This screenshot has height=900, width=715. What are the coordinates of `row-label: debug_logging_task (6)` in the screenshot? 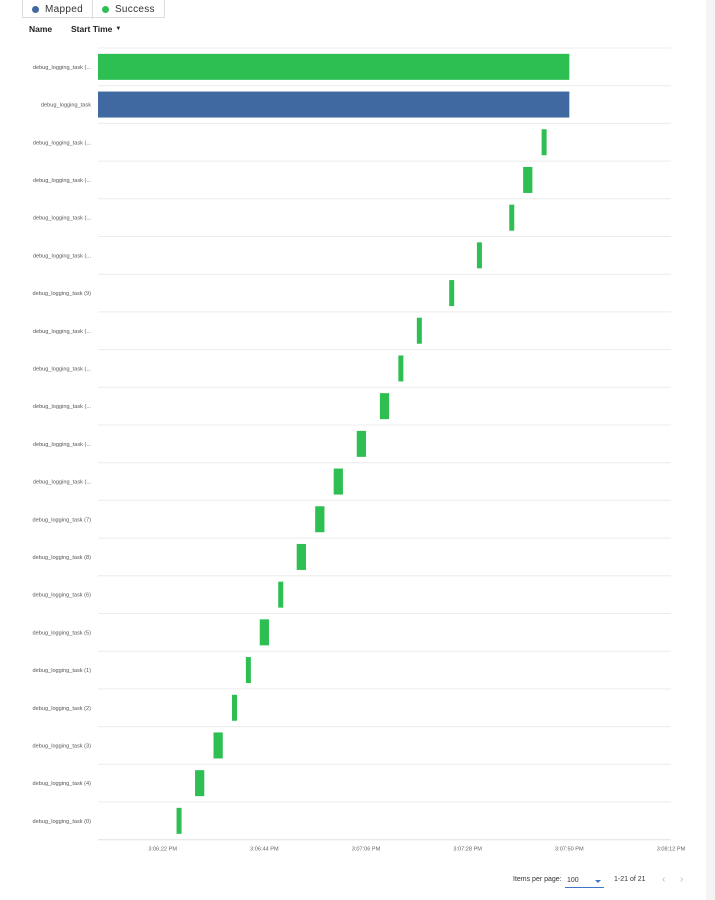 It's located at (62, 596).